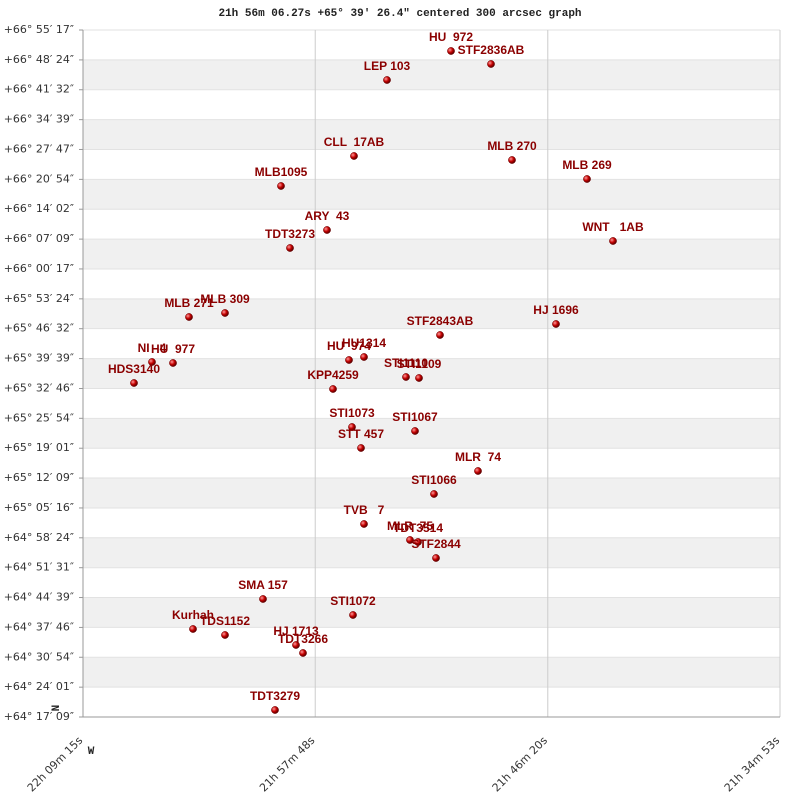 The image size is (800, 800). I want to click on star-label: HU 974, so click(349, 346).